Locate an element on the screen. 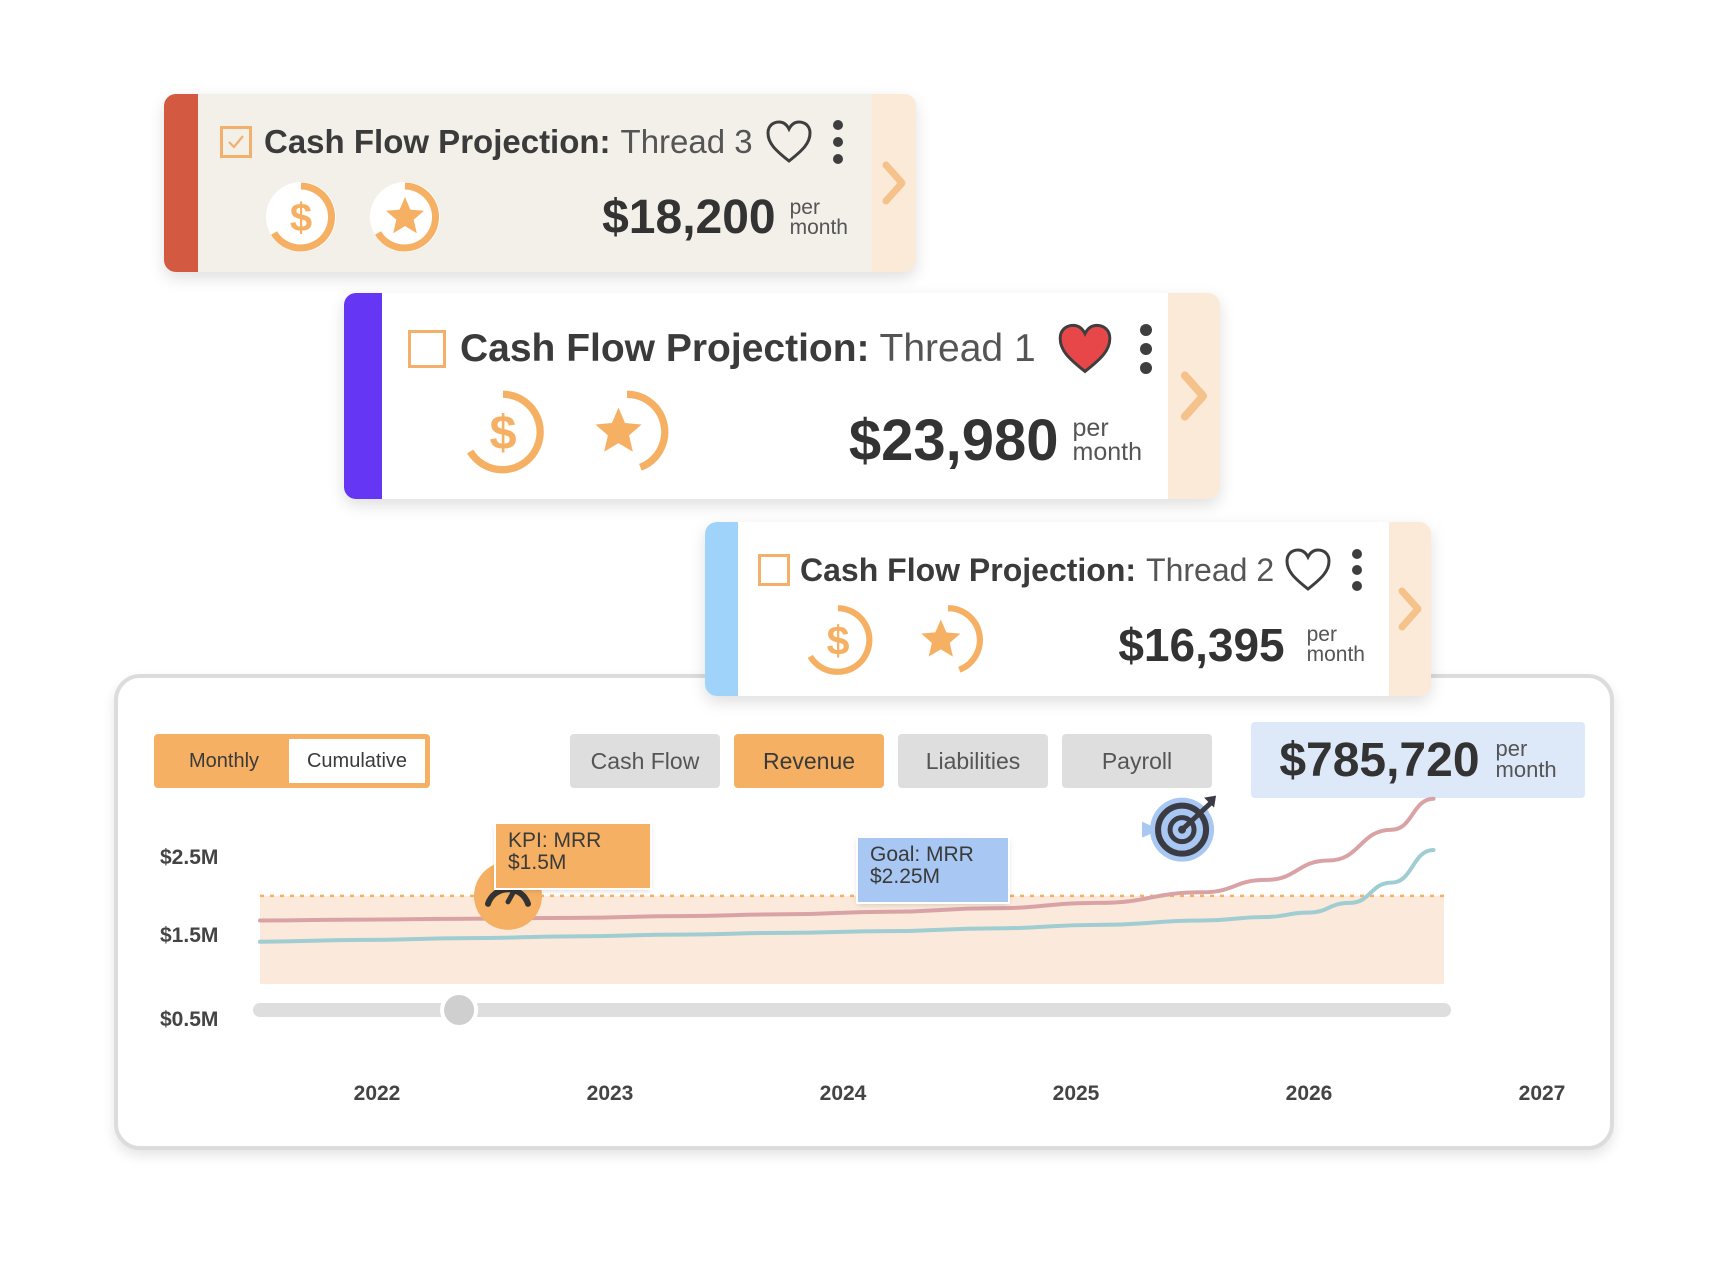 This screenshot has height=1269, width=1731. card-title-row: Cash Flow Projection: Thread 3 is located at coordinates (531, 142).